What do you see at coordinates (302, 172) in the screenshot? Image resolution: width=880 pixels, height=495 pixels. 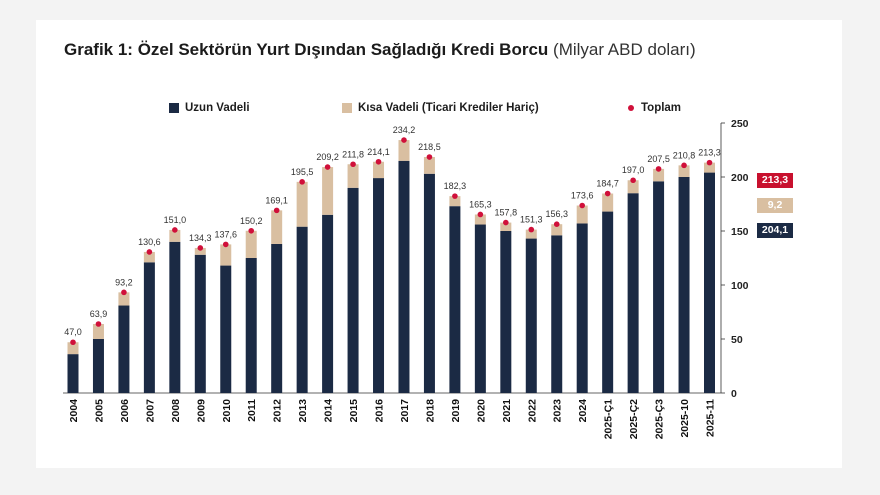 I see `total-value-label: 195,5` at bounding box center [302, 172].